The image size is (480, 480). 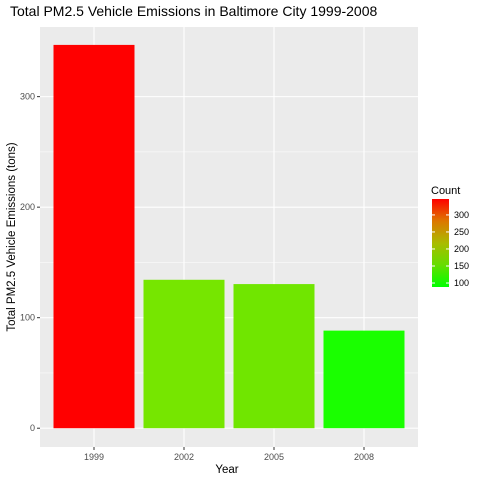 I want to click on y-axis-title: Total PM2.5 Vehicle Emissions (tons), so click(x=12, y=236).